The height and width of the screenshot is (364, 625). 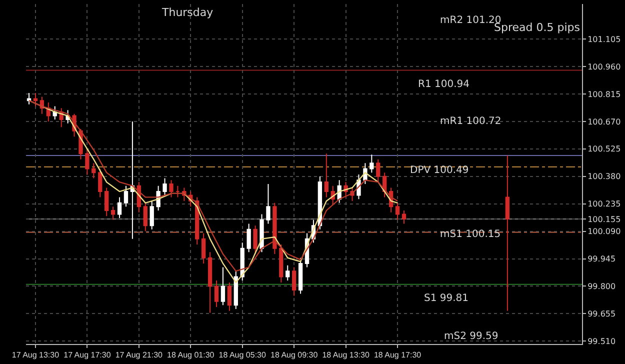 What do you see at coordinates (139, 355) in the screenshot?
I see `x-tick-label: 17 Aug 21:30` at bounding box center [139, 355].